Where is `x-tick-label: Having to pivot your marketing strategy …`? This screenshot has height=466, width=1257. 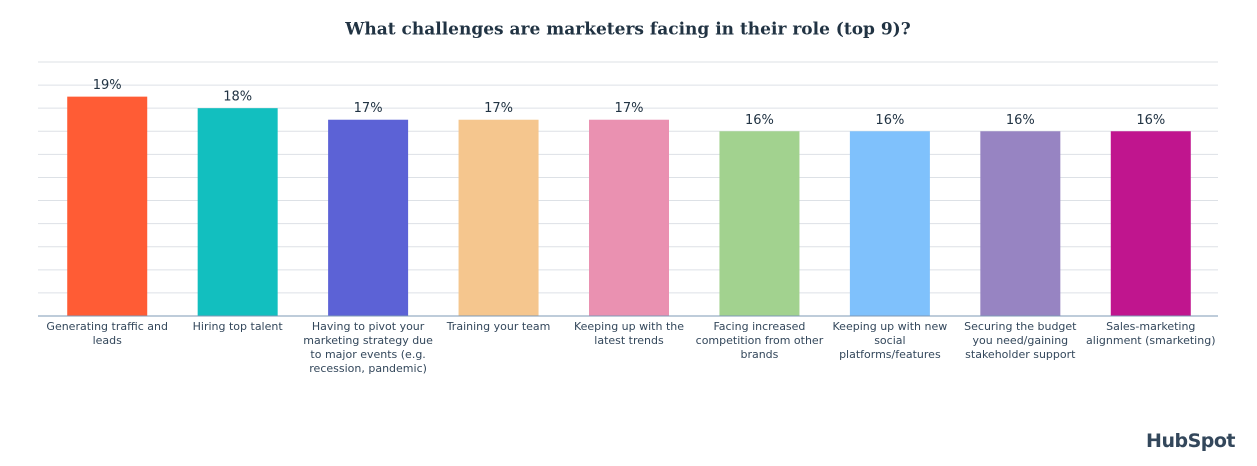
x-tick-label: Having to pivot your marketing strategy … is located at coordinates (368, 347).